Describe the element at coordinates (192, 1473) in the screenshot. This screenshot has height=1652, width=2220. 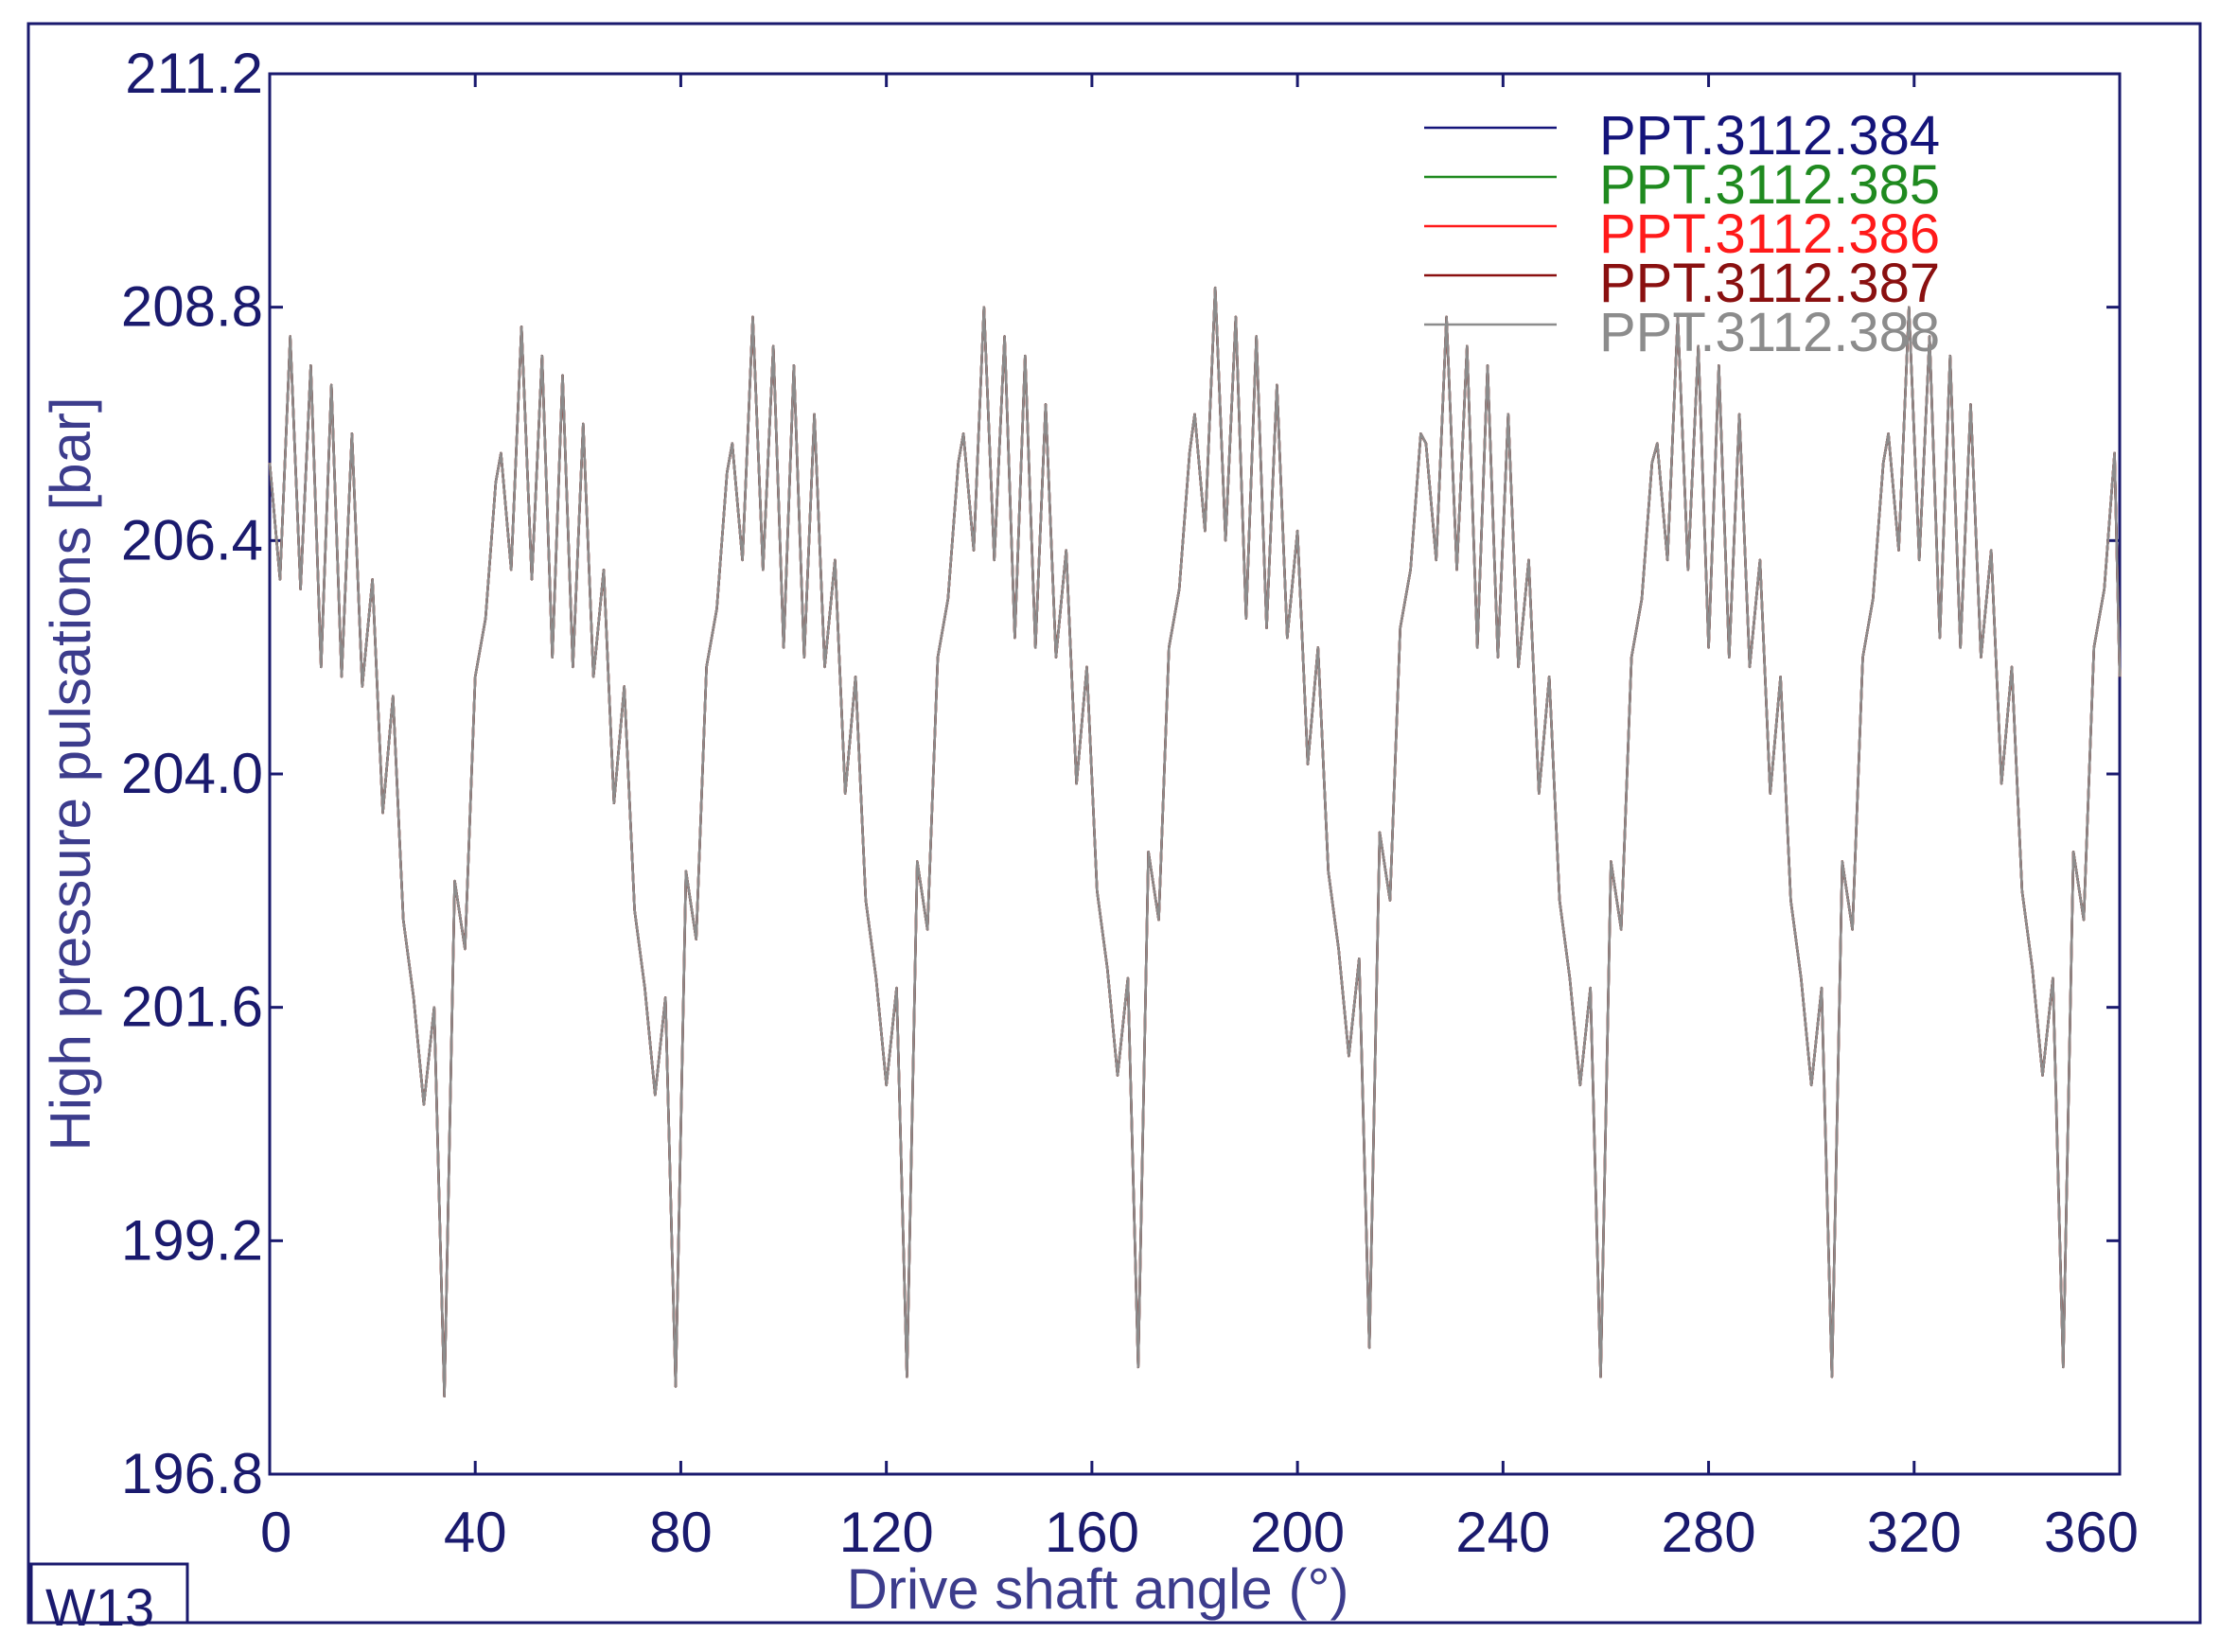
I see `y-tick-label: 196.8` at that location.